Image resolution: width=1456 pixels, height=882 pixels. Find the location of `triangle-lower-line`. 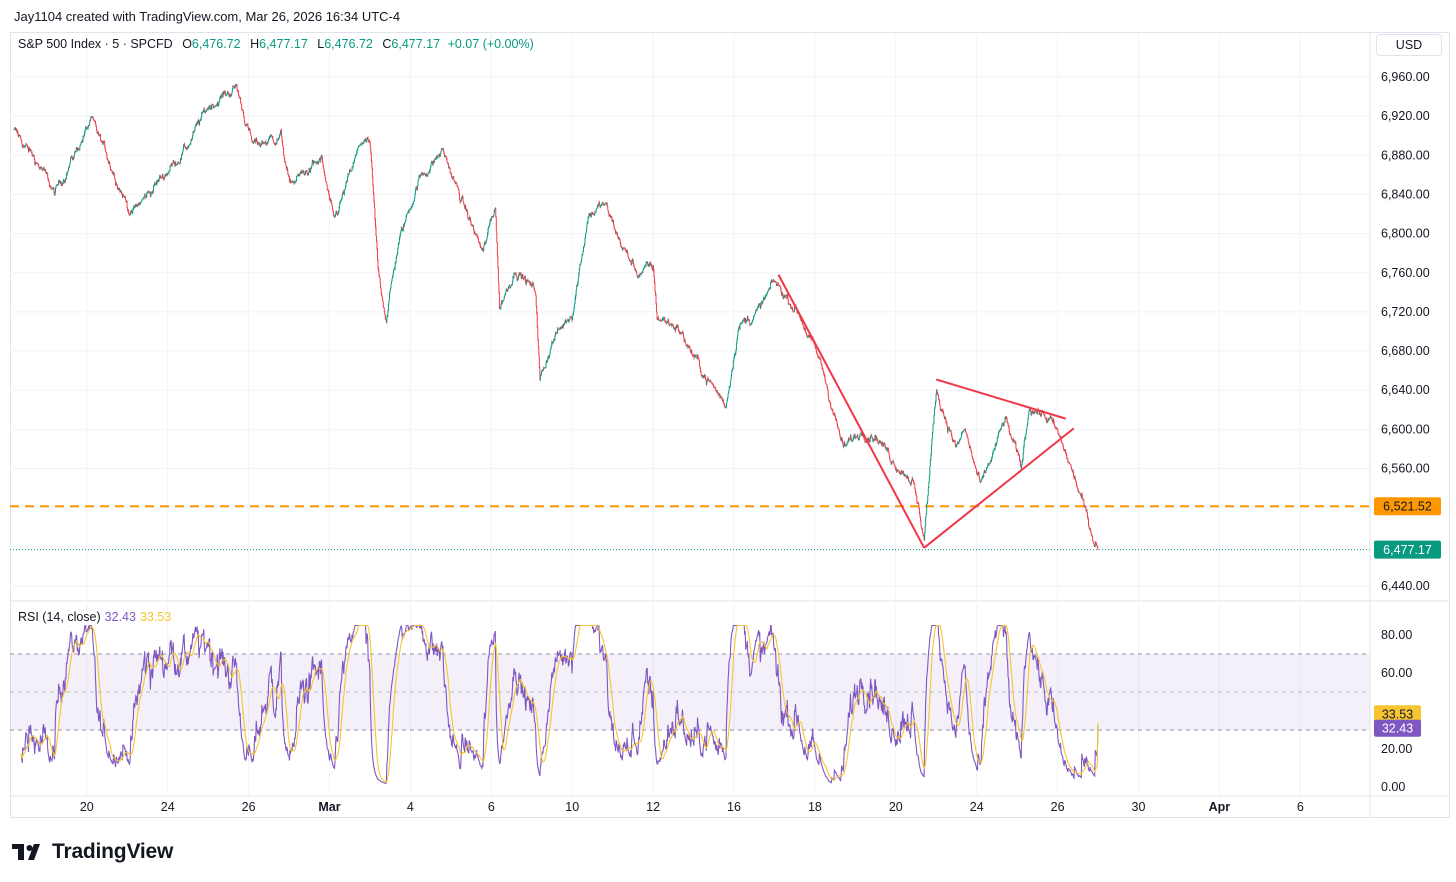

triangle-lower-line is located at coordinates (999, 488).